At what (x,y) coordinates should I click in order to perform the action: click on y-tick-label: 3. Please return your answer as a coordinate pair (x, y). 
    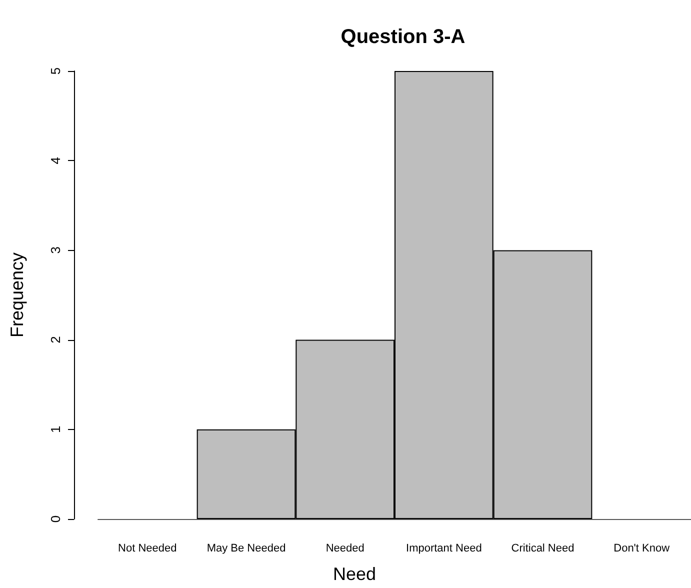
    Looking at the image, I should click on (55, 250).